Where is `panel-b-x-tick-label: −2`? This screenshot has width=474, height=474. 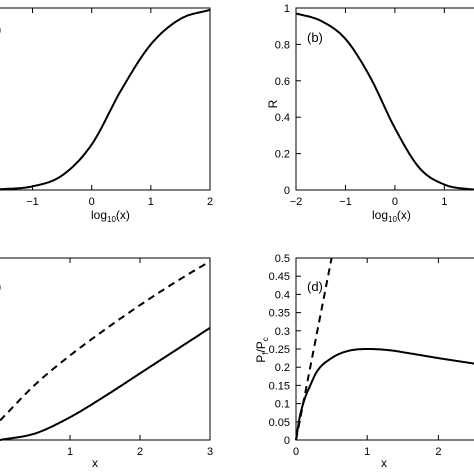
panel-b-x-tick-label: −2 is located at coordinates (296, 202).